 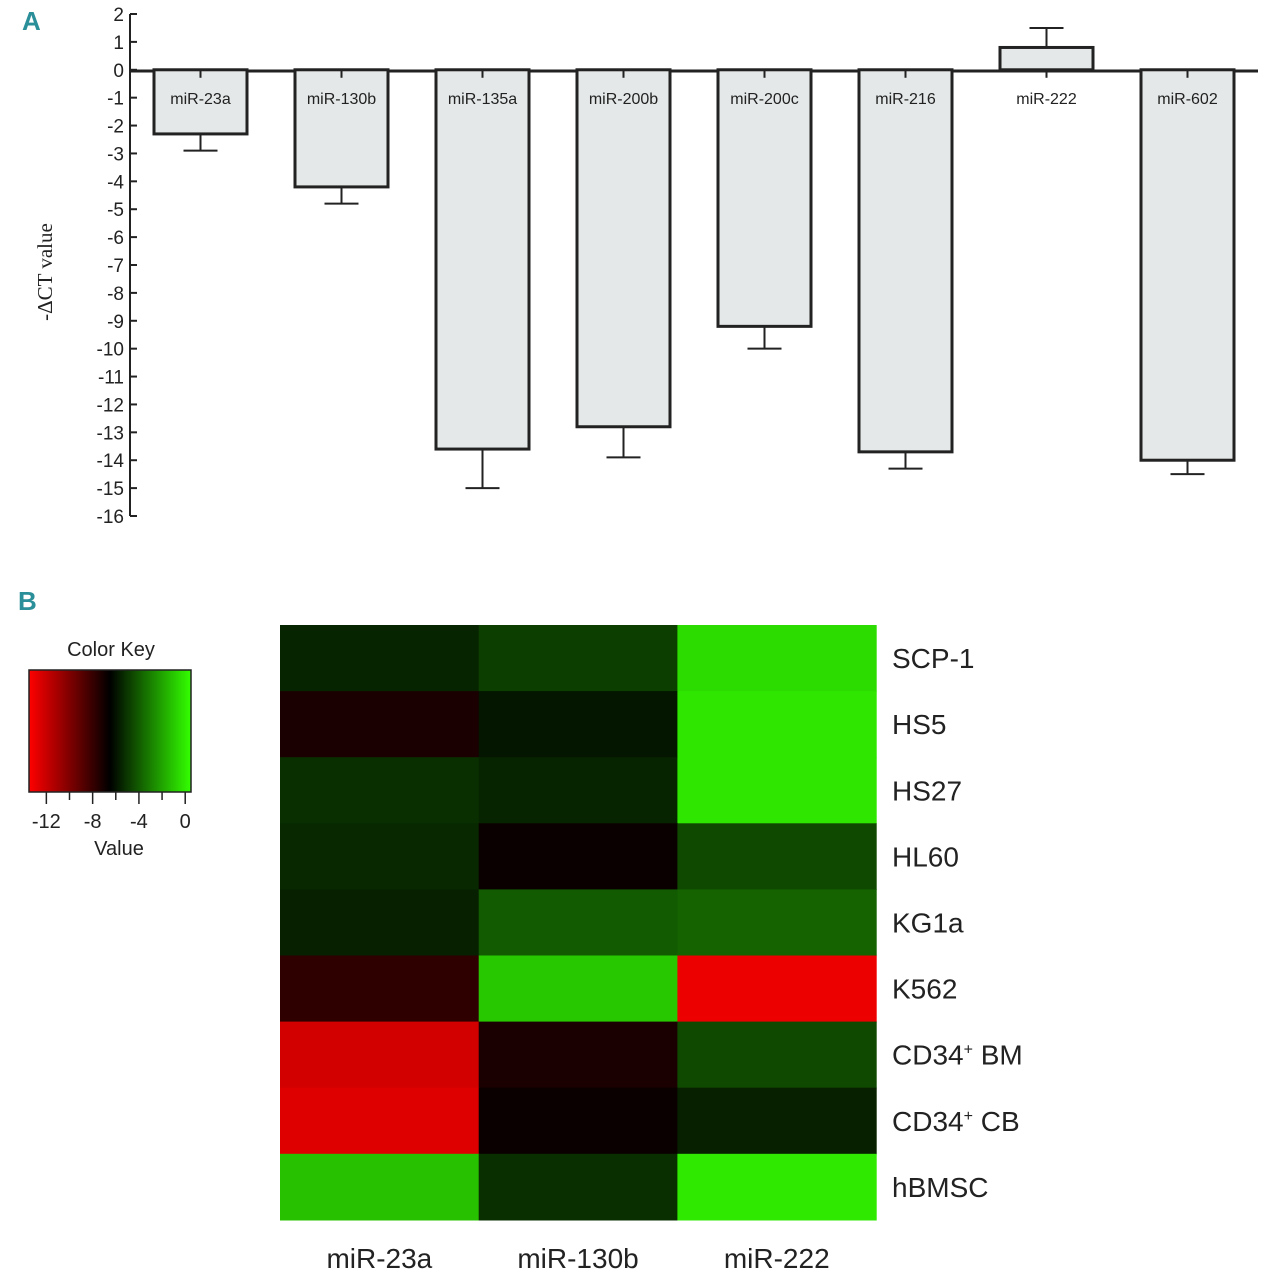 I want to click on y-axis-title: -ΔCT value, so click(x=45, y=272).